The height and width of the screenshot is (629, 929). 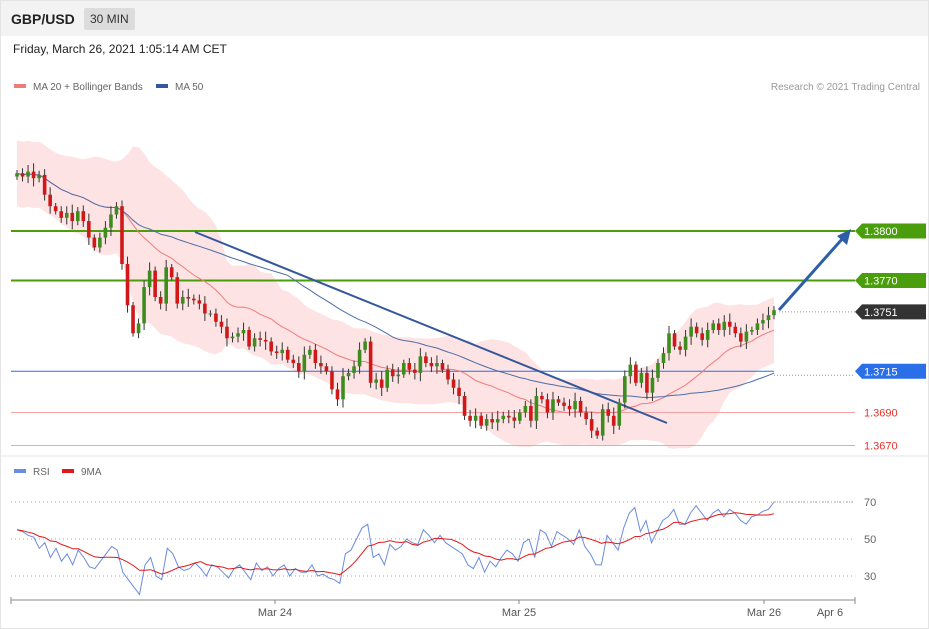 What do you see at coordinates (830, 613) in the screenshot?
I see `x-tick-label-3: Apr 6` at bounding box center [830, 613].